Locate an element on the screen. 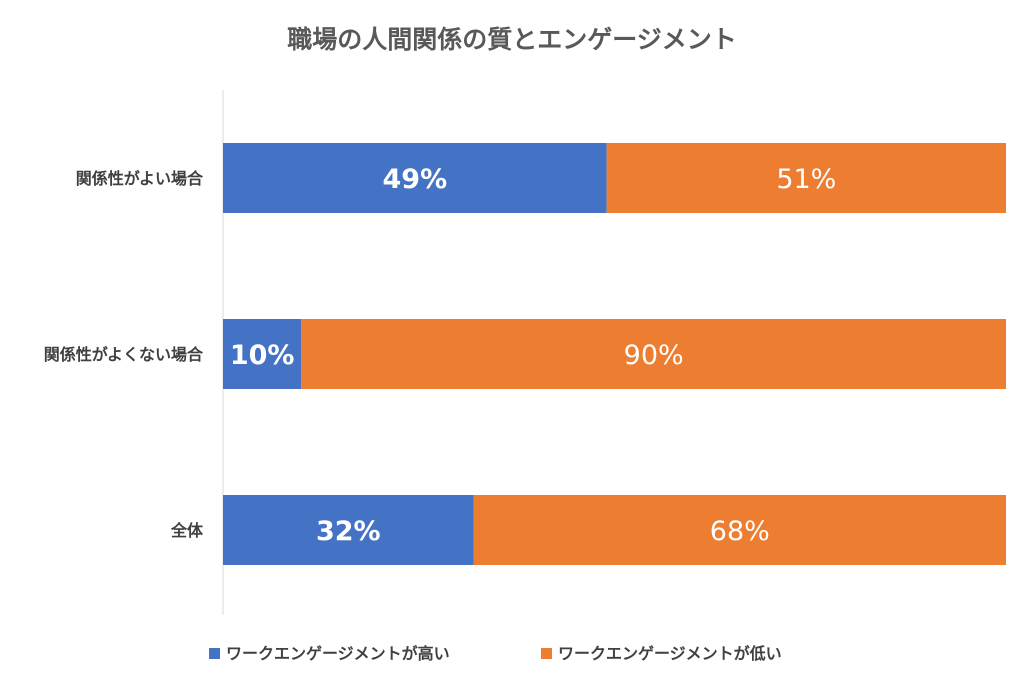 The image size is (1024, 683). data-label: 90% is located at coordinates (654, 355).